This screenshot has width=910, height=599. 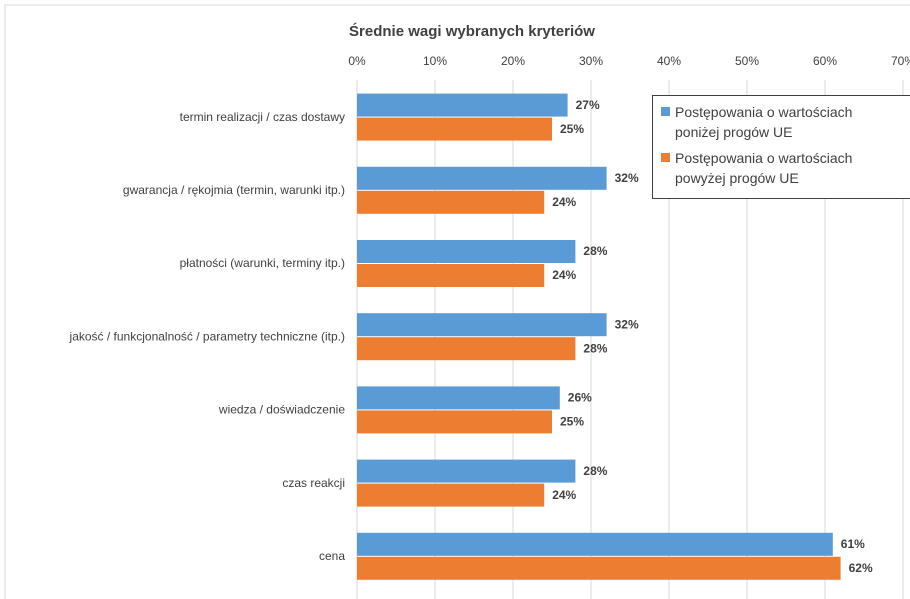 I want to click on x-tick-label: 0%, so click(x=357, y=61).